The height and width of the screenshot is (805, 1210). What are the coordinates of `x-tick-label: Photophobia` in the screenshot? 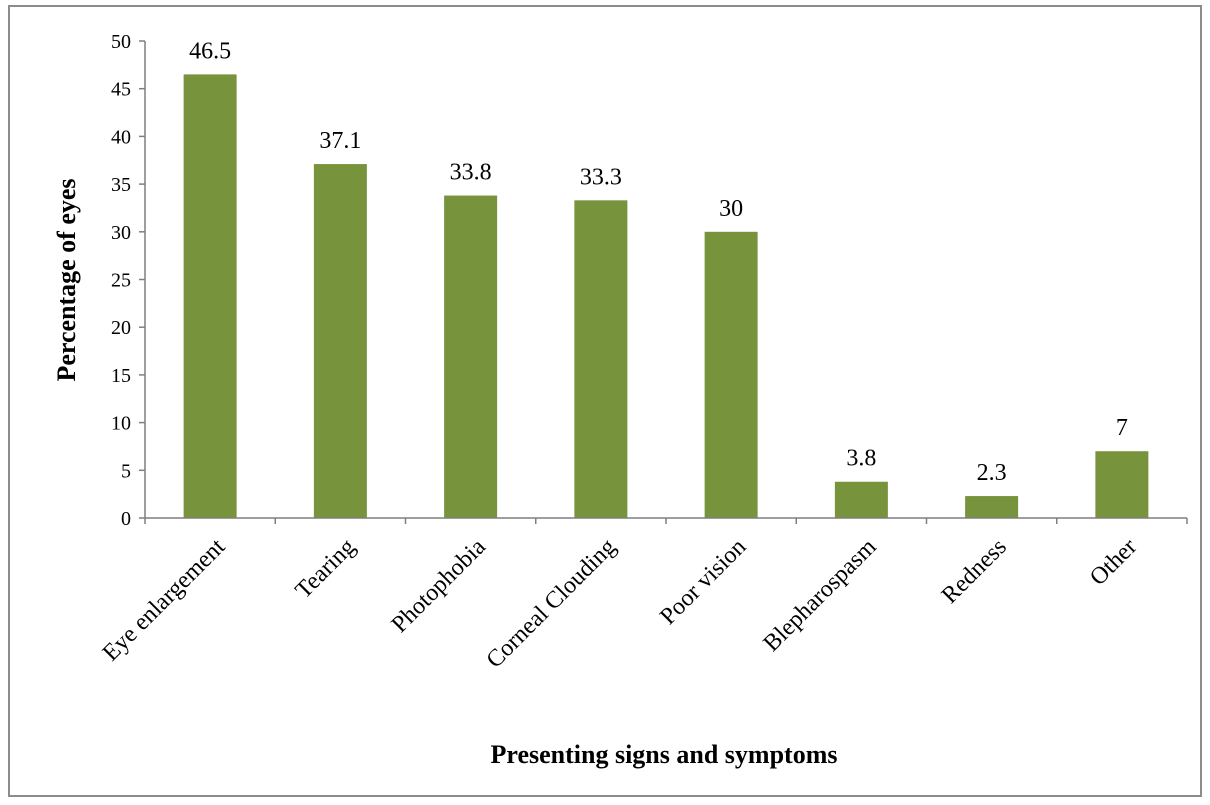 It's located at (439, 586).